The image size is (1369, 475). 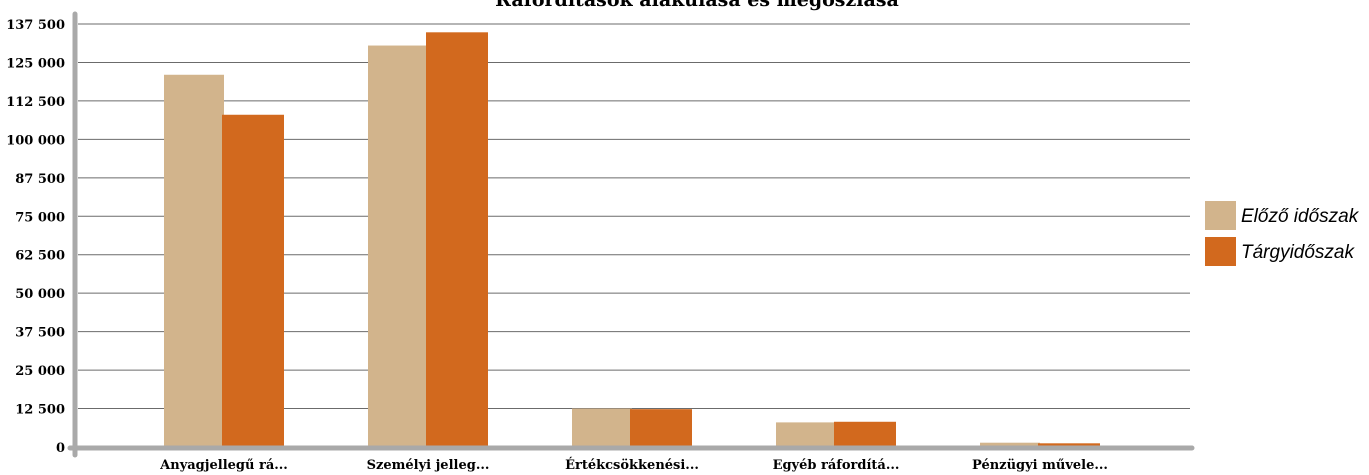 I want to click on y-tick-label: 62 500, so click(x=40, y=256).